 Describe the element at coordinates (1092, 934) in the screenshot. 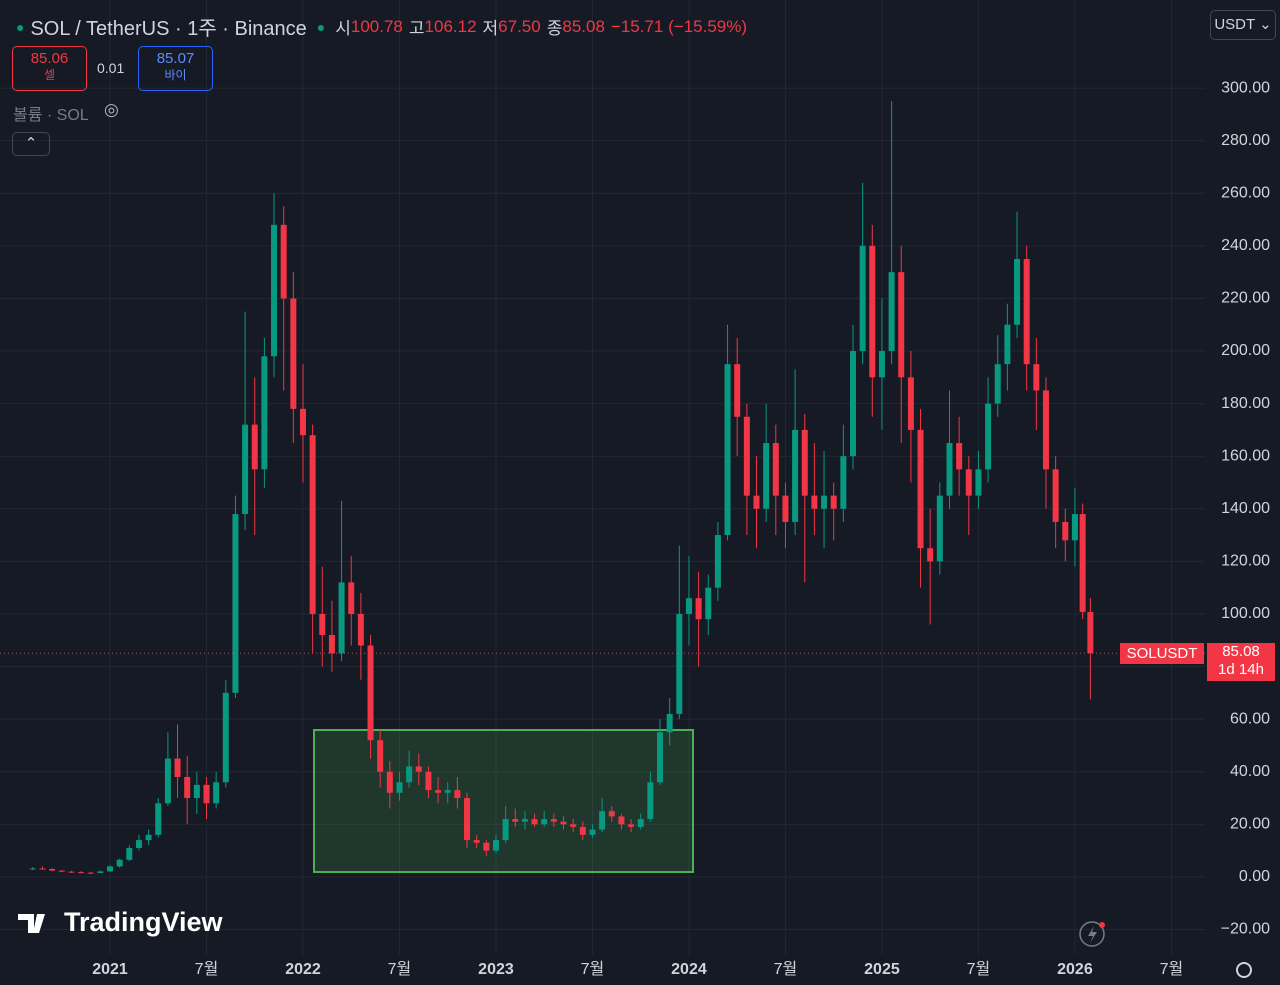

I see `flash-icon` at that location.